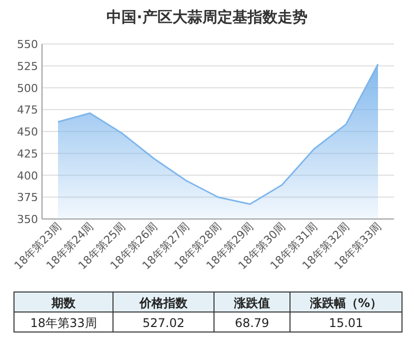 The height and width of the screenshot is (341, 414). I want to click on y-tick-label: 525, so click(27, 66).